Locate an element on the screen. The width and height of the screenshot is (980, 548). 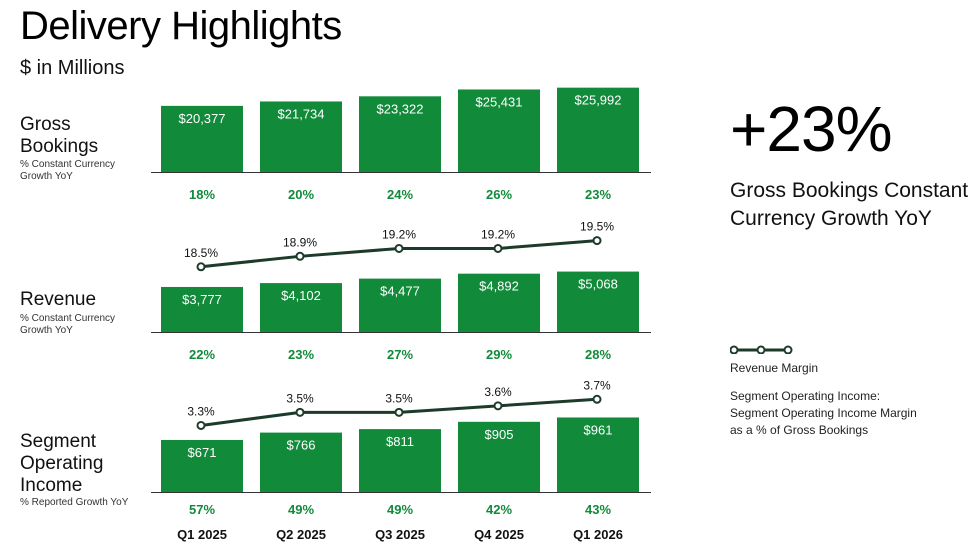
legend-note-line: Segment Operating Income Margin is located at coordinates (823, 413).